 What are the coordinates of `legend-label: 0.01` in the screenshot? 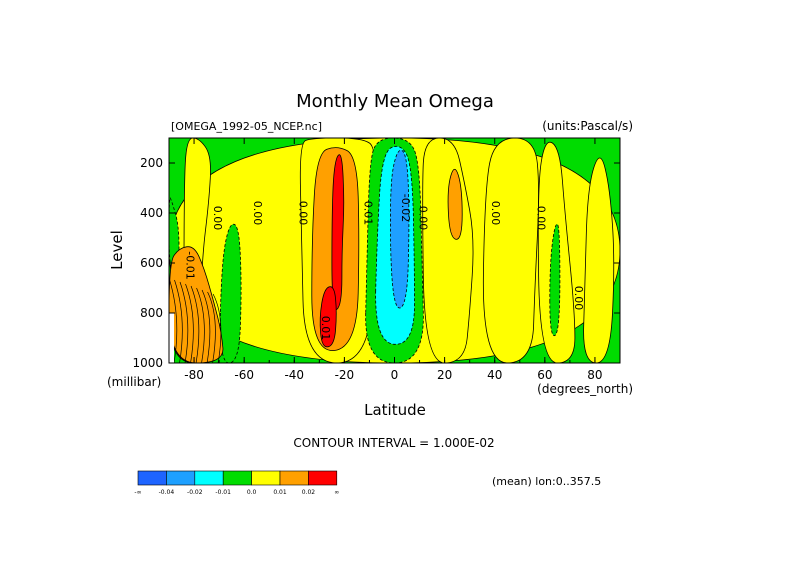 It's located at (280, 492).